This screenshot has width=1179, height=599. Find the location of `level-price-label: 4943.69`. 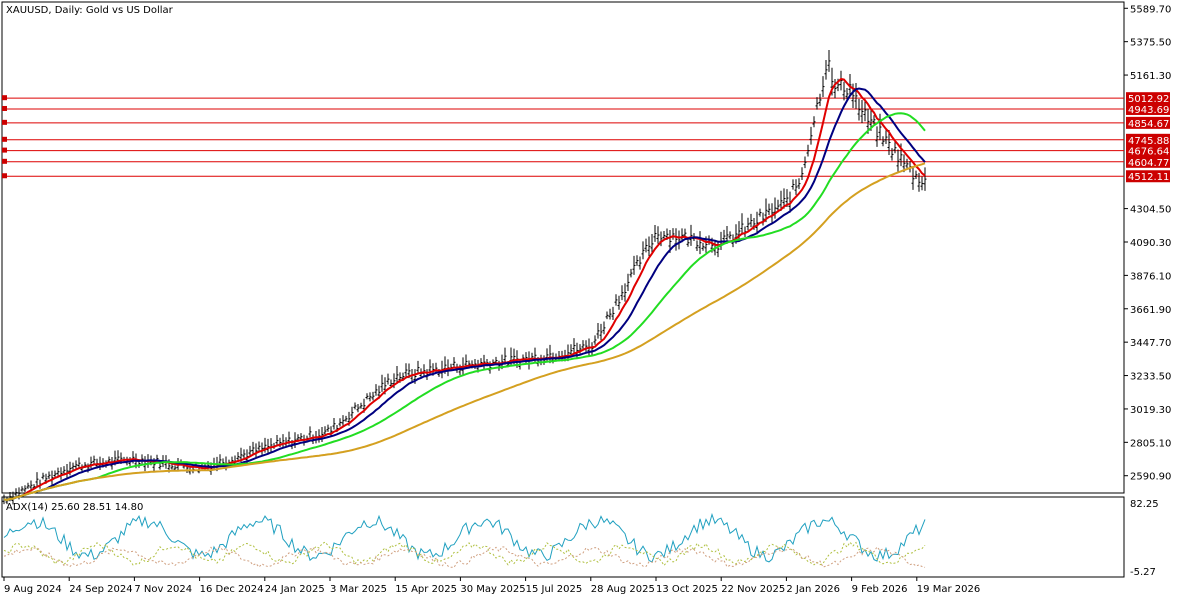

level-price-label: 4943.69 is located at coordinates (1148, 110).